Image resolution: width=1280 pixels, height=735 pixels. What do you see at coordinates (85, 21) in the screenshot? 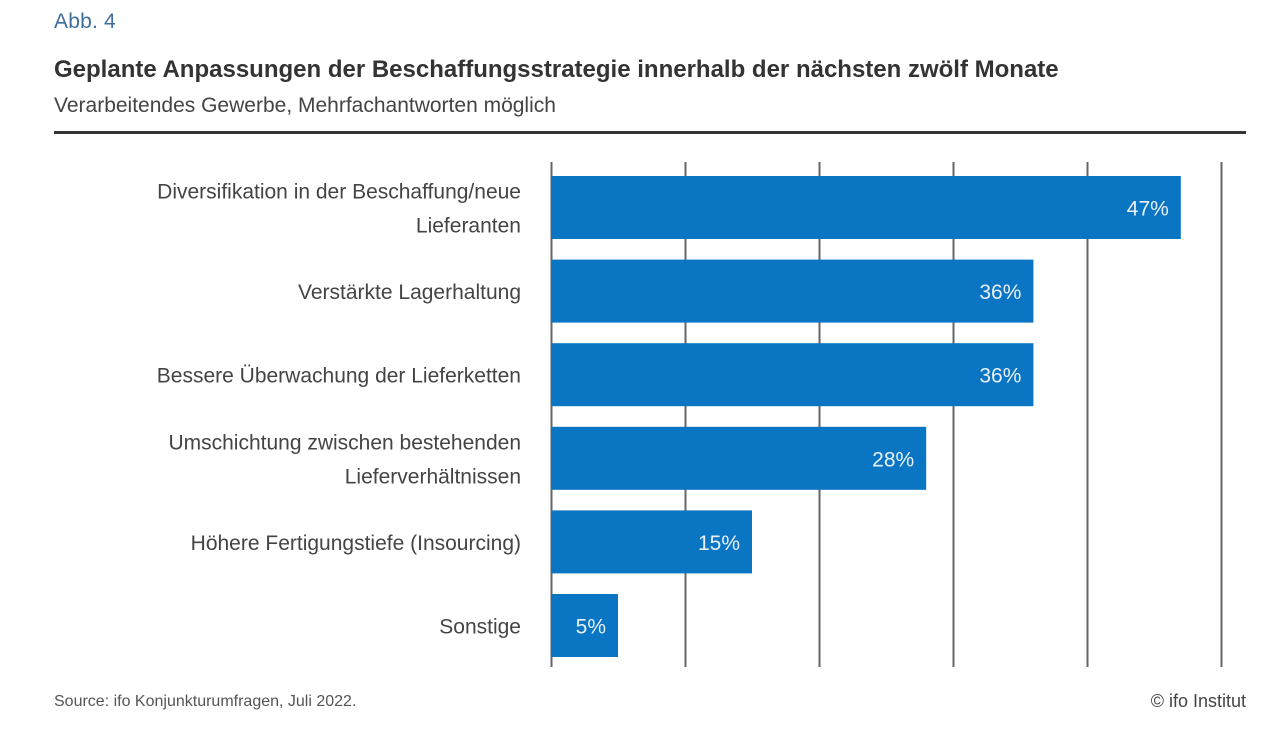
I see `figure-label: Abb. 4` at bounding box center [85, 21].